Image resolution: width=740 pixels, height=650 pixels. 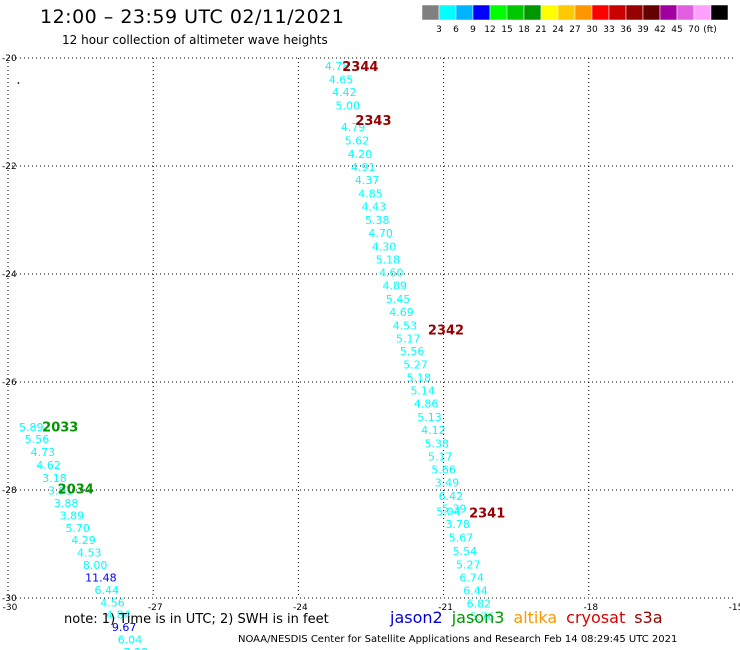 What do you see at coordinates (54, 478) in the screenshot?
I see `wave-height-label: 3.18` at bounding box center [54, 478].